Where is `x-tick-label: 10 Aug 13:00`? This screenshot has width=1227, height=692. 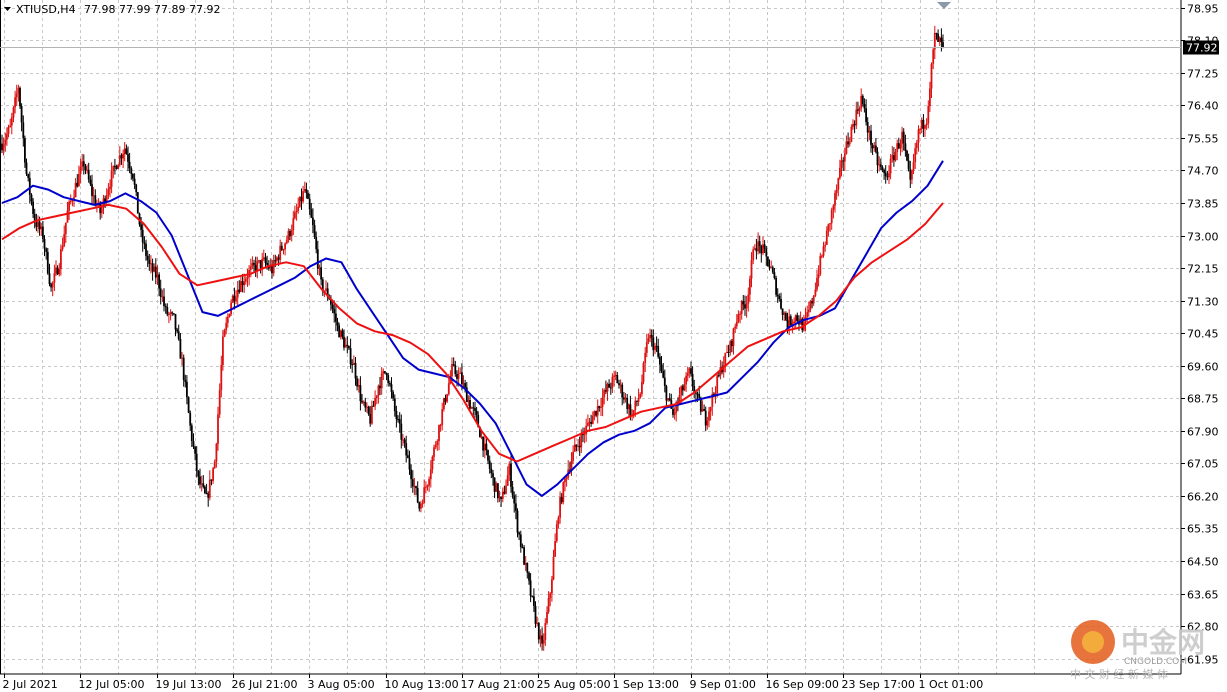
x-tick-label: 10 Aug 13:00 is located at coordinates (422, 684).